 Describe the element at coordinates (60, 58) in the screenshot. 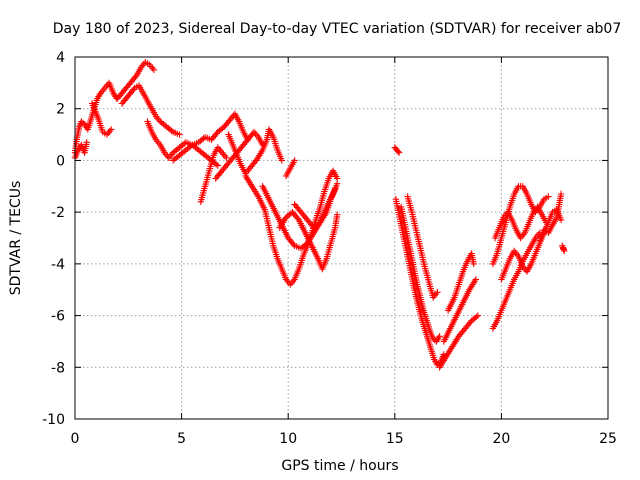

I see `y-tick-label: 4` at that location.